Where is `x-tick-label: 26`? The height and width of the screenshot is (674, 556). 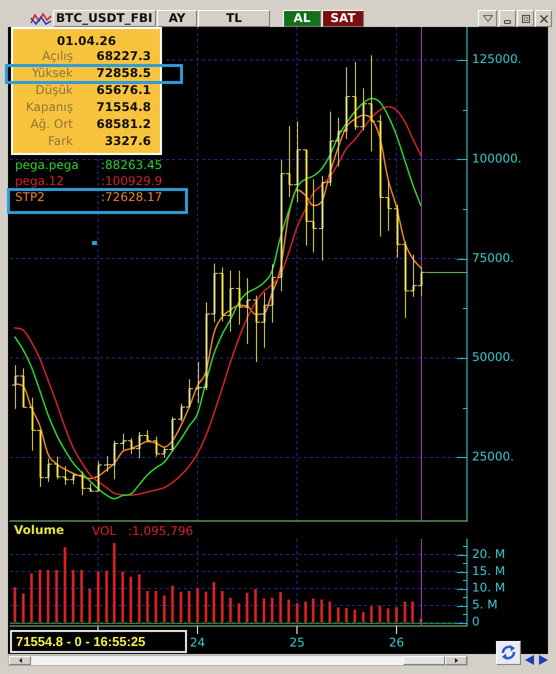
x-tick-label: 26 is located at coordinates (396, 642).